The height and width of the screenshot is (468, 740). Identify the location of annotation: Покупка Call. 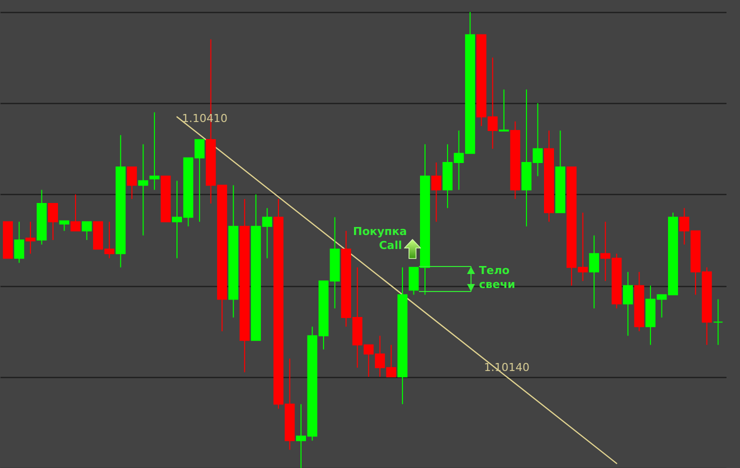
(380, 239).